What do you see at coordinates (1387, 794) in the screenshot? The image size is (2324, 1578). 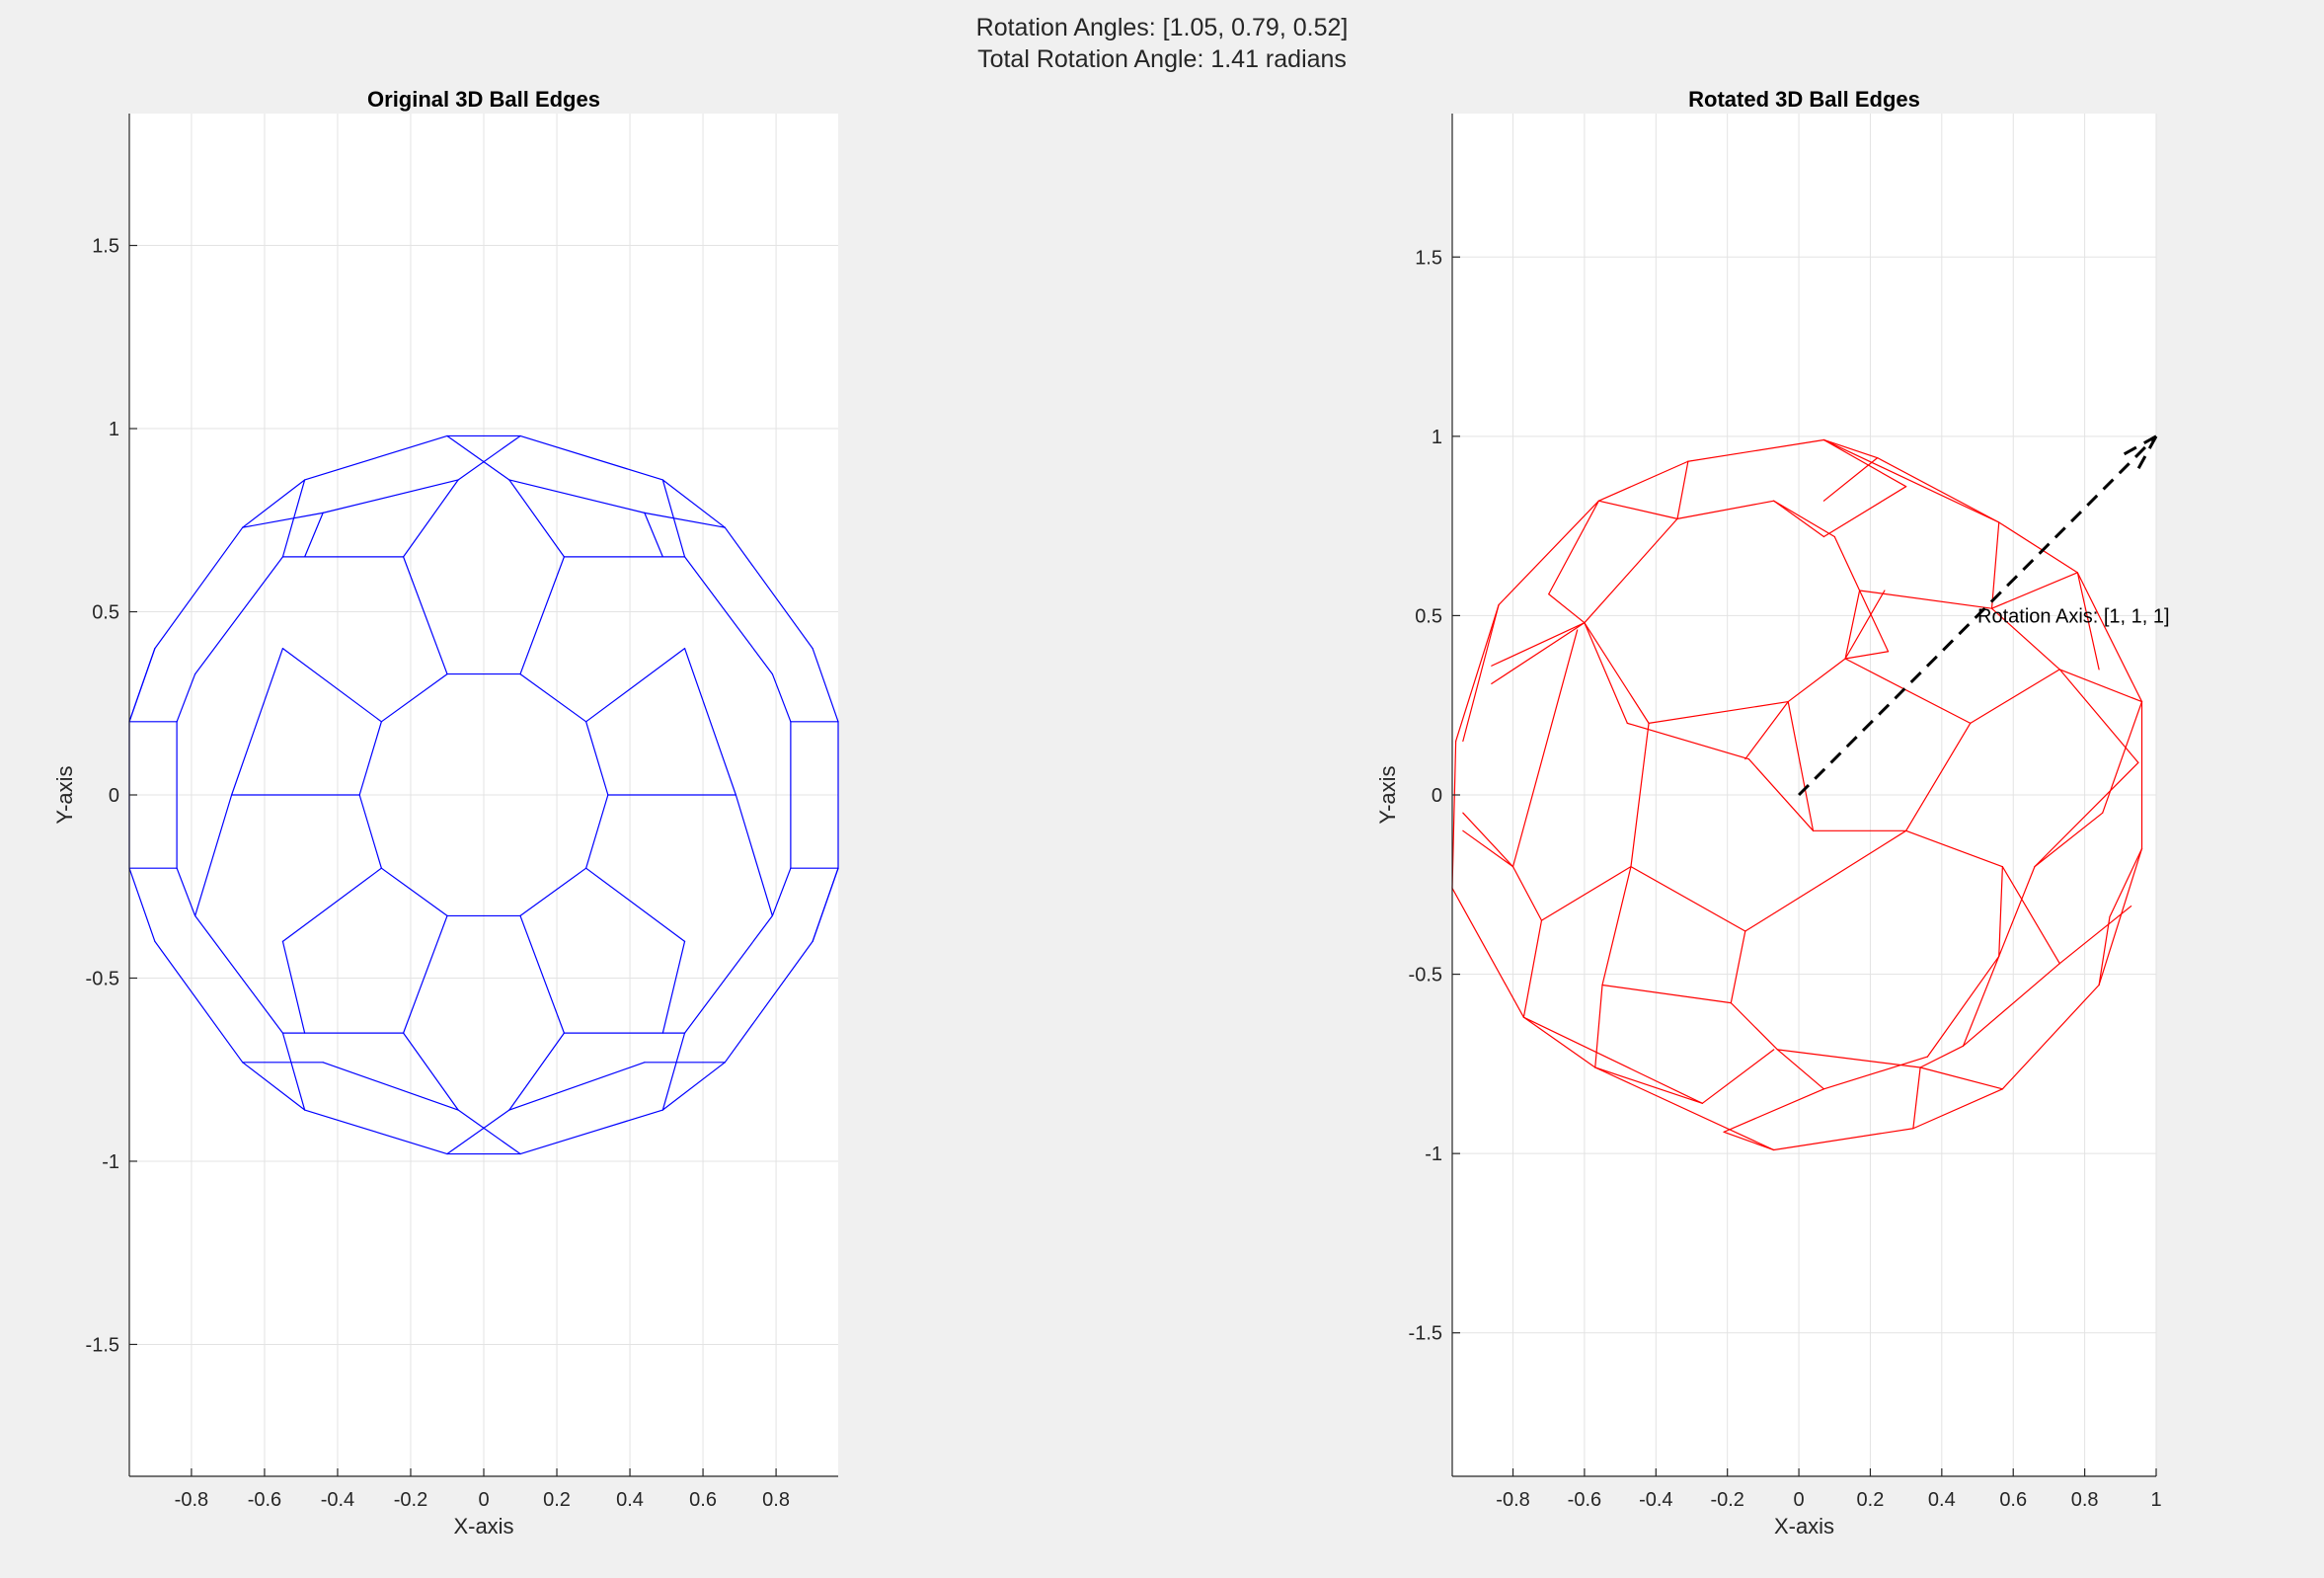 I see `y-axis-label: Y-axis` at bounding box center [1387, 794].